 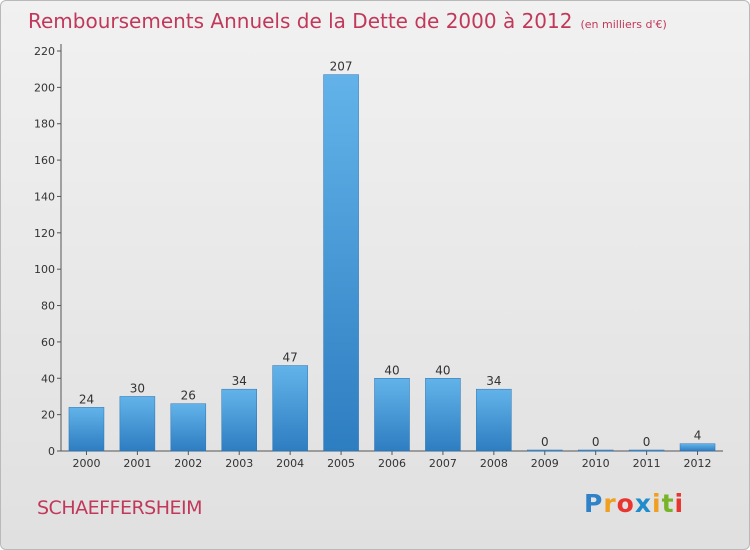 What do you see at coordinates (596, 463) in the screenshot?
I see `x-tick-label: 2010` at bounding box center [596, 463].